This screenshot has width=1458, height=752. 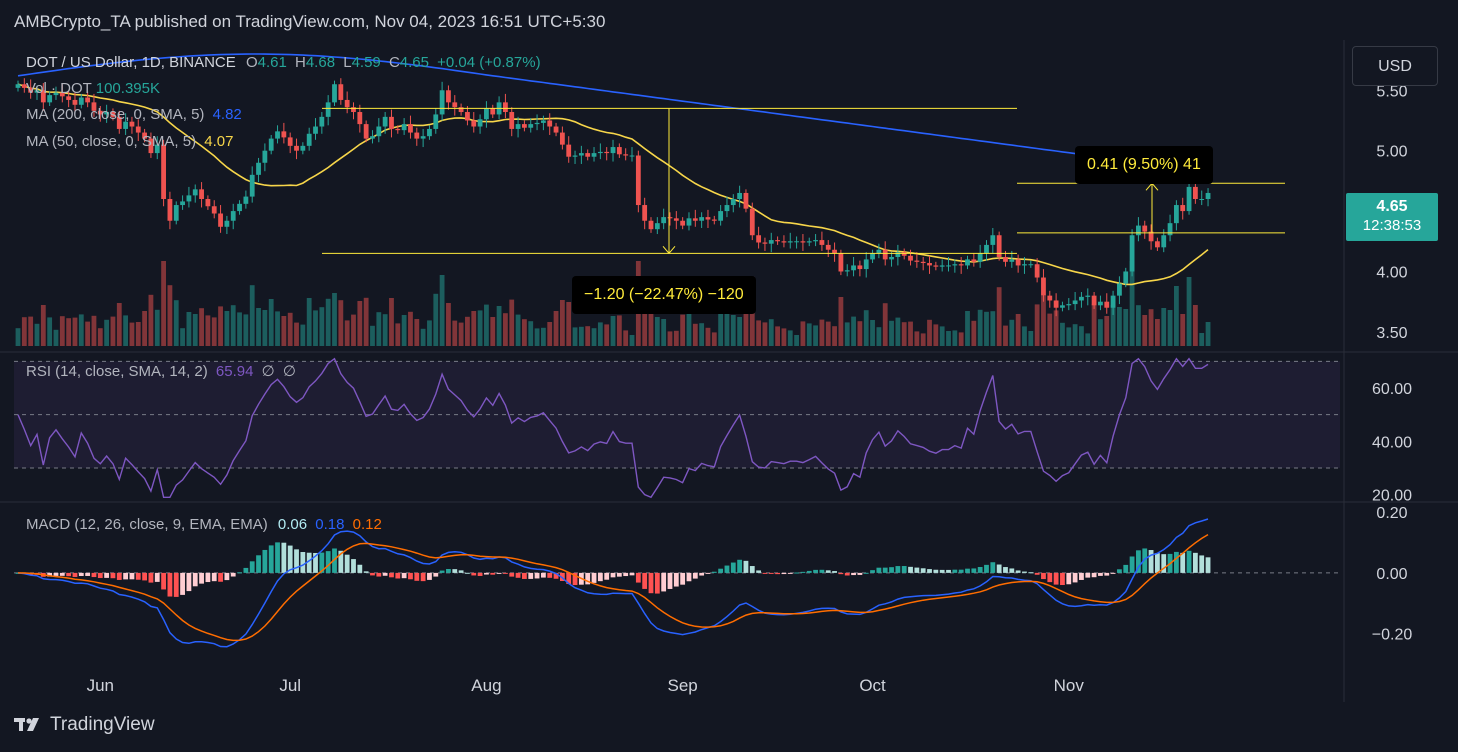 What do you see at coordinates (1144, 165) in the screenshot?
I see `measure-up-label: 0.41 (9.50%) 41` at bounding box center [1144, 165].